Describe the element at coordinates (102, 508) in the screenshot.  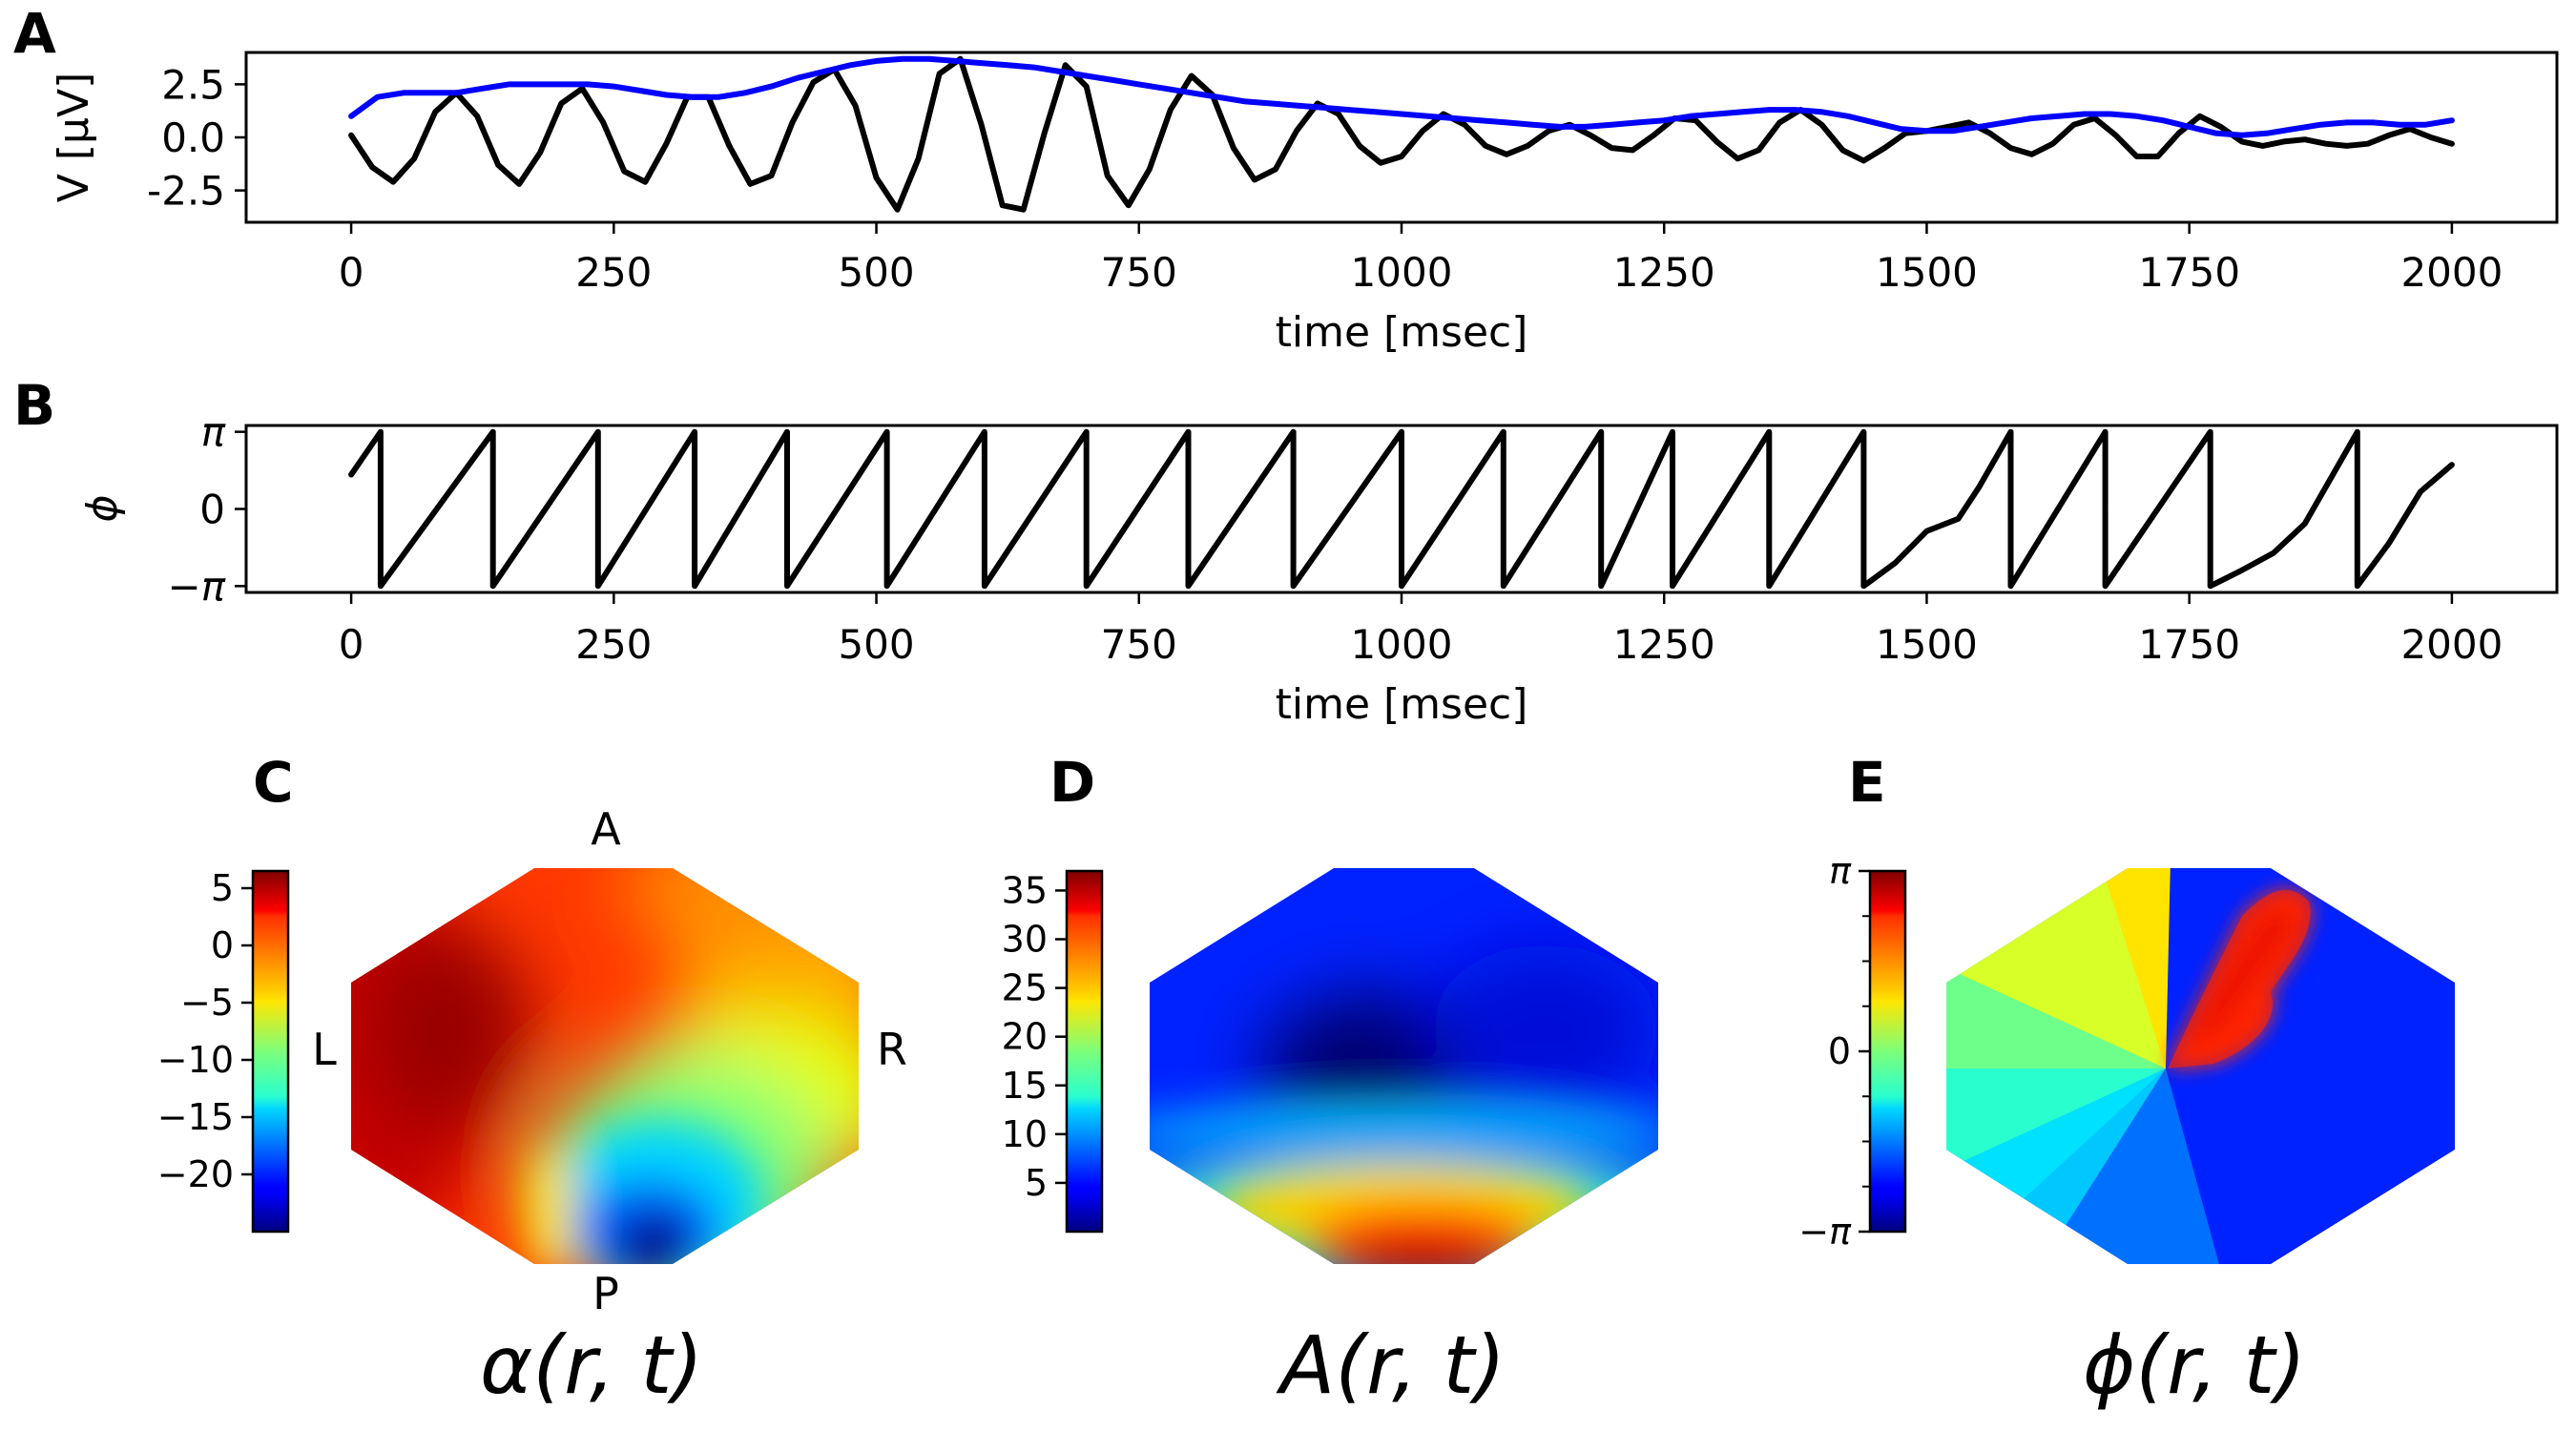
I see `axis-b-ylabel: ϕ` at that location.